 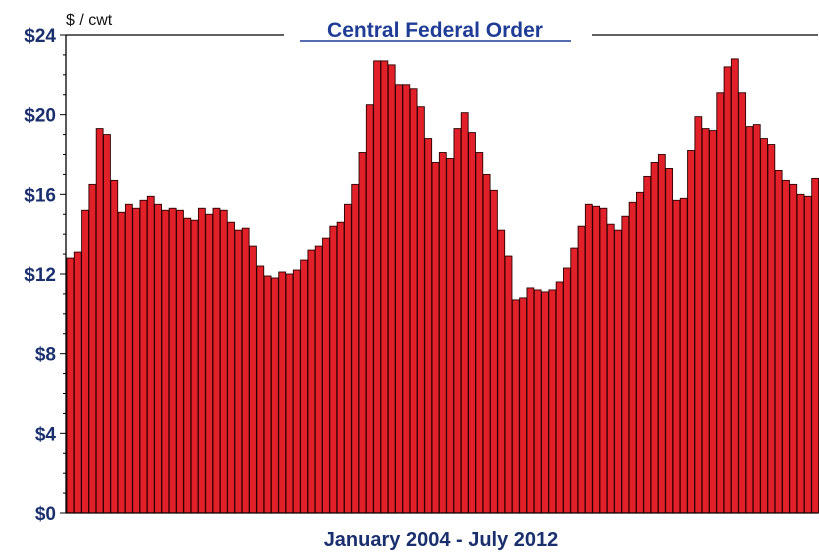 I want to click on y-tick-label: $8, so click(x=45, y=355).